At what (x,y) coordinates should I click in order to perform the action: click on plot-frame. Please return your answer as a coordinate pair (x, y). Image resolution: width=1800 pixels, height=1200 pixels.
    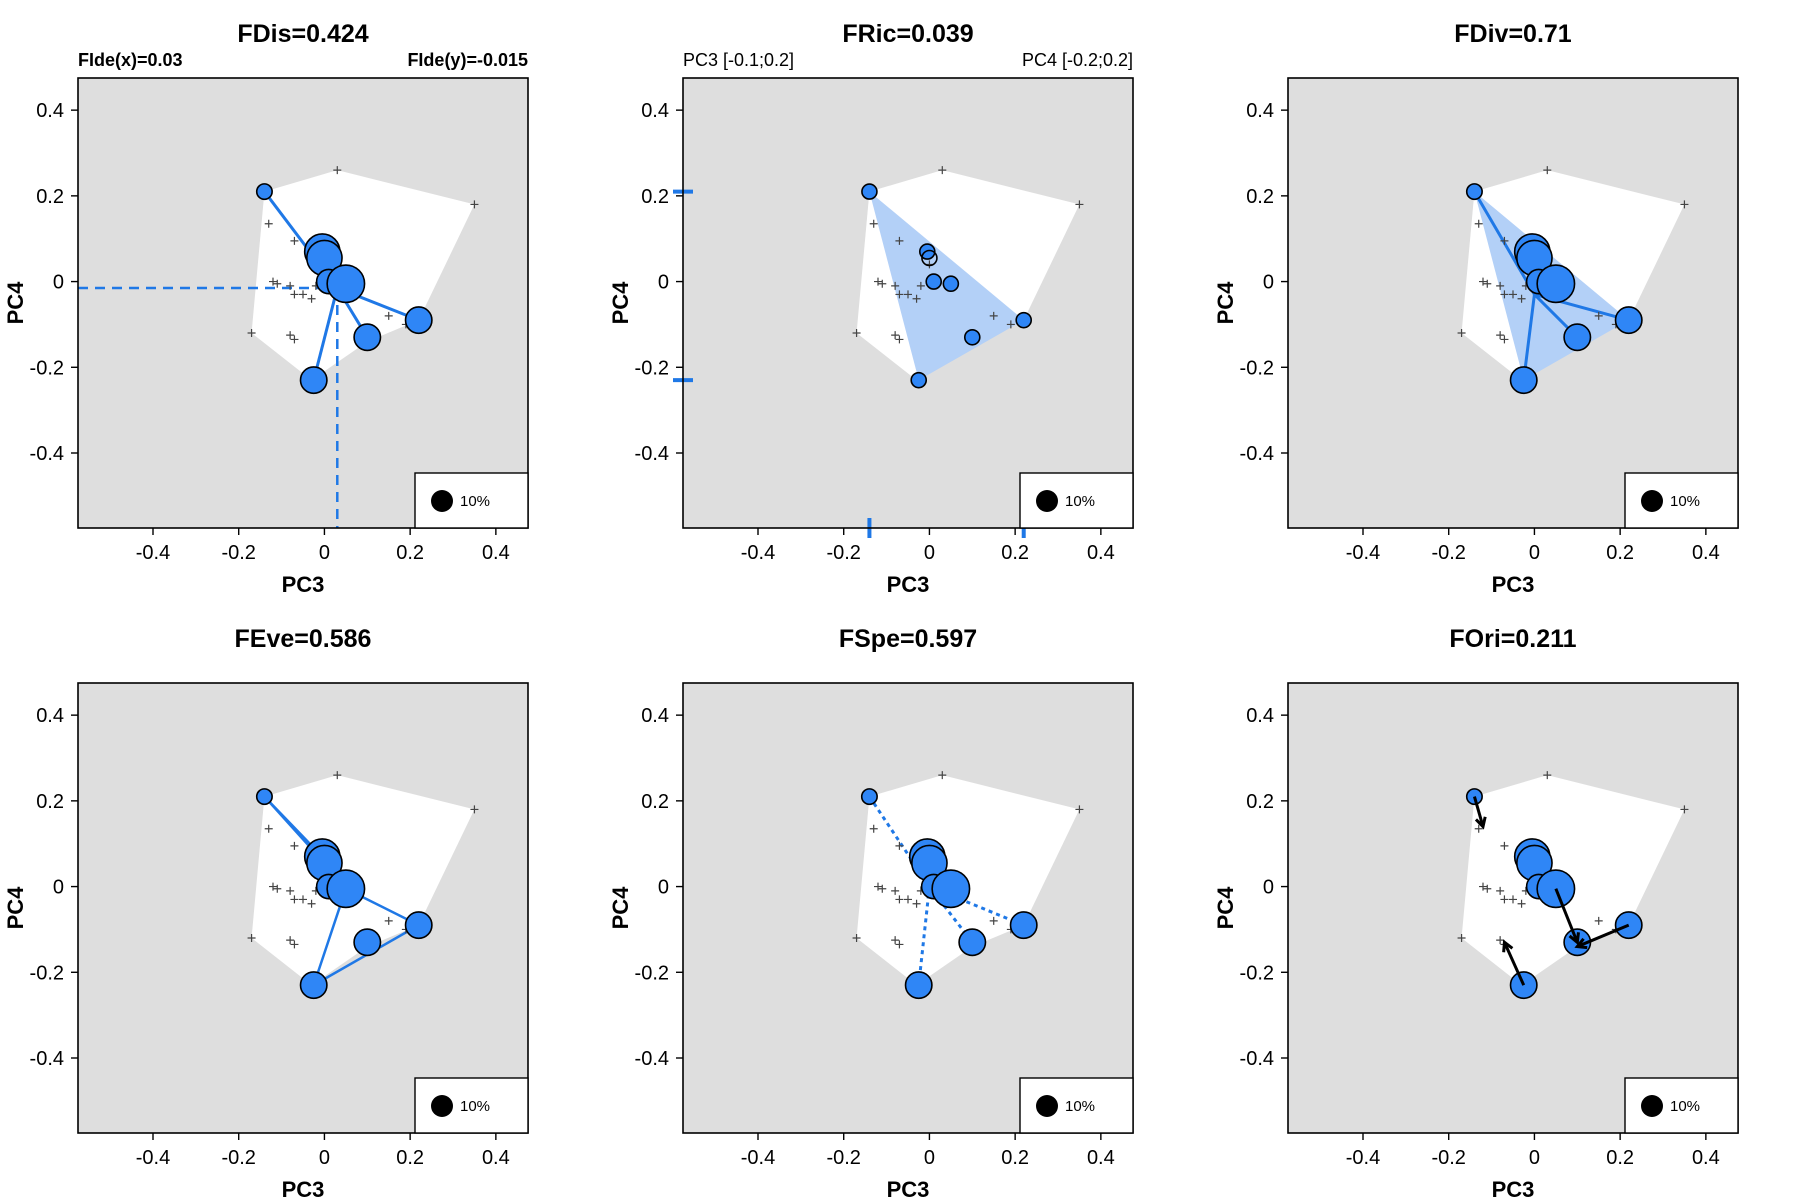
    Looking at the image, I should click on (303, 303).